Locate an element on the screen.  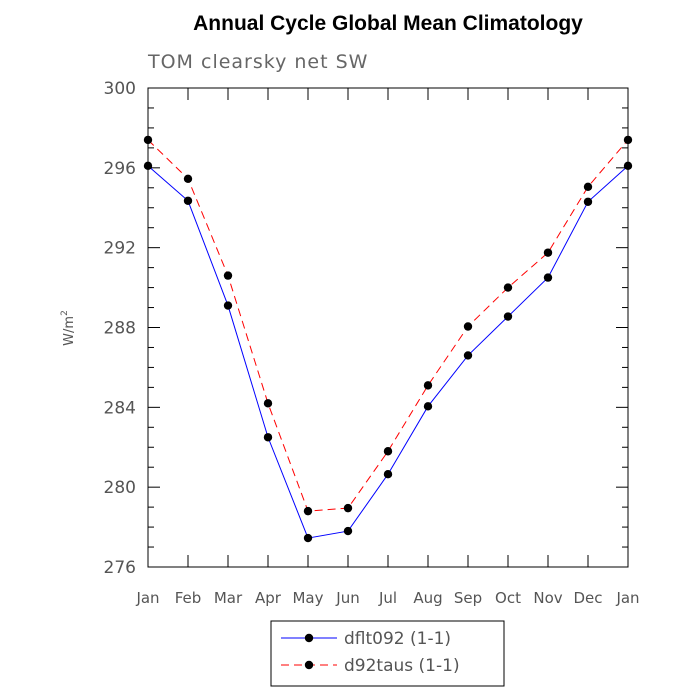
x-tick-labels: Jan Feb Mar Apr May Jun Jul Aug Sep Oct Nov Dec Jan is located at coordinates (387, 598).